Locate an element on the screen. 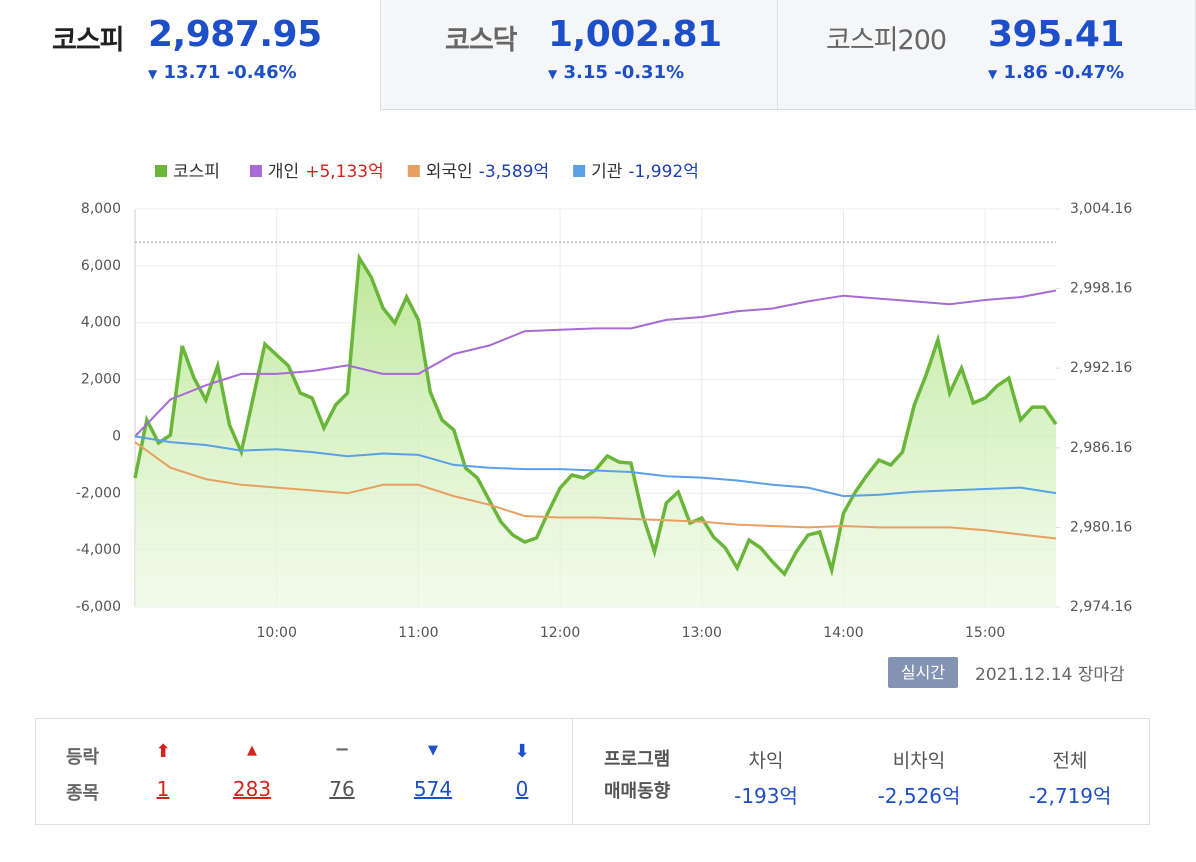 This screenshot has height=862, width=1196. y-tick-label: -4,000 is located at coordinates (98, 550).